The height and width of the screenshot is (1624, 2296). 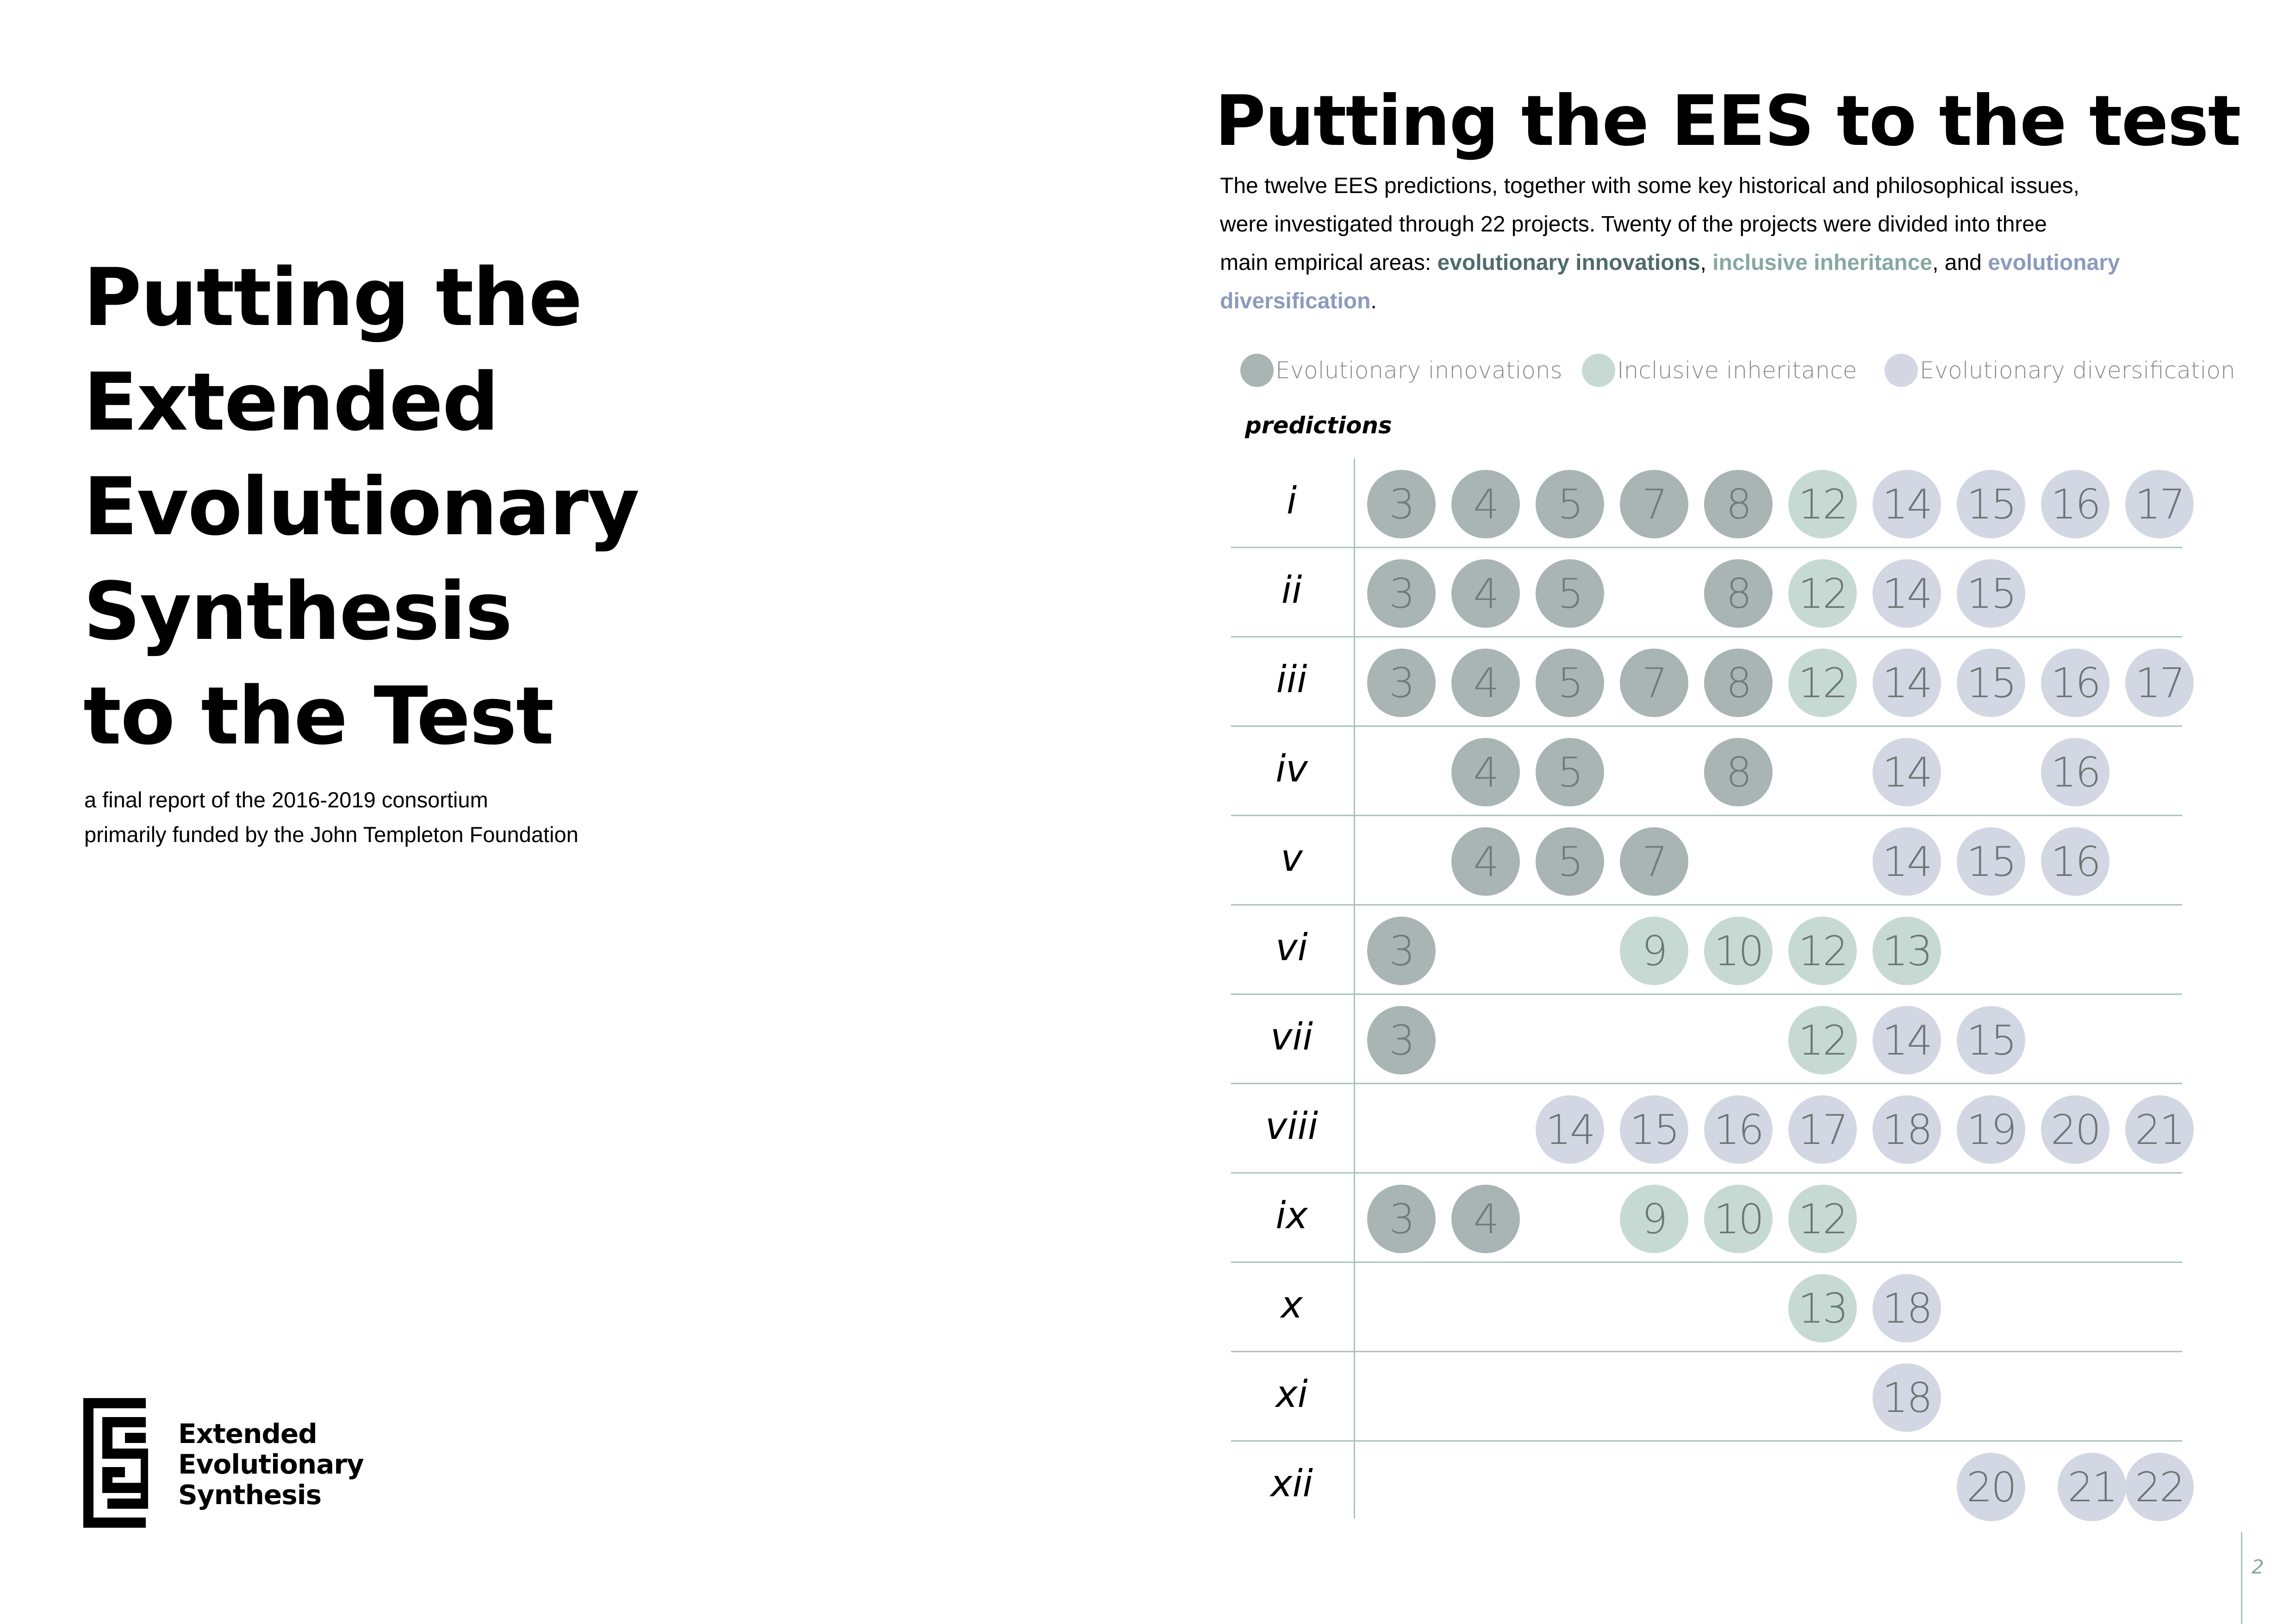 I want to click on logo-line: Synthesis, so click(x=250, y=1495).